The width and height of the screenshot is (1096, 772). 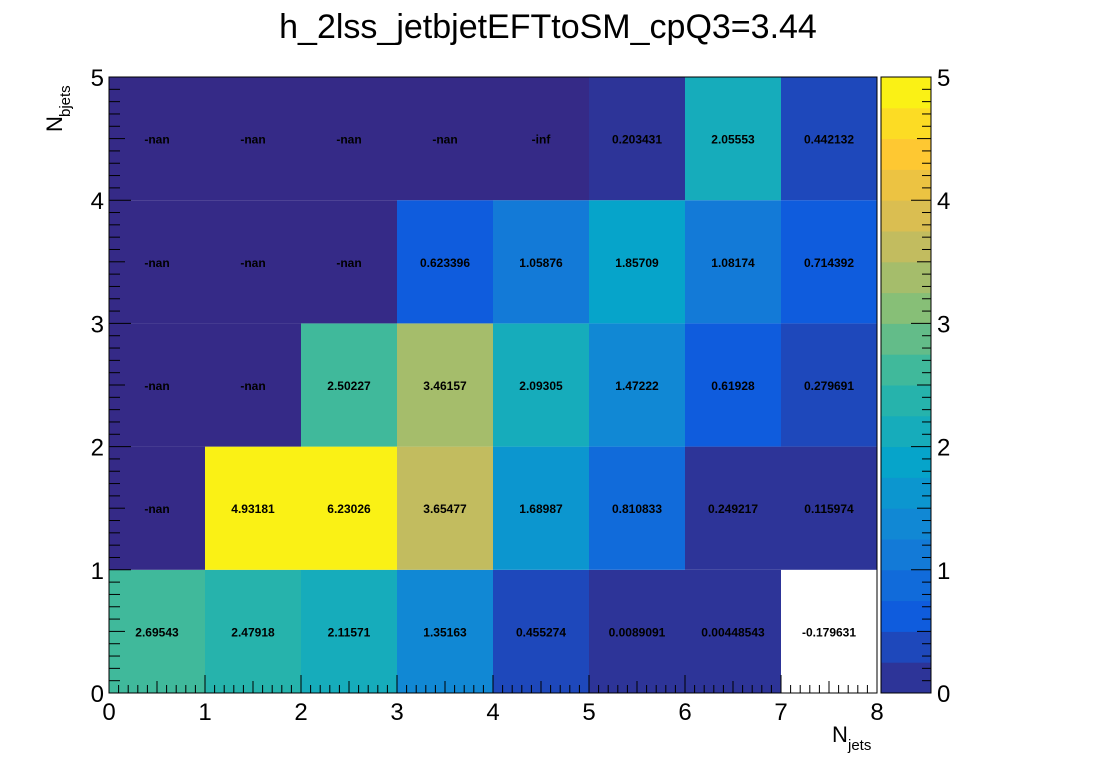 What do you see at coordinates (943, 324) in the screenshot?
I see `z-tick-label: 3` at bounding box center [943, 324].